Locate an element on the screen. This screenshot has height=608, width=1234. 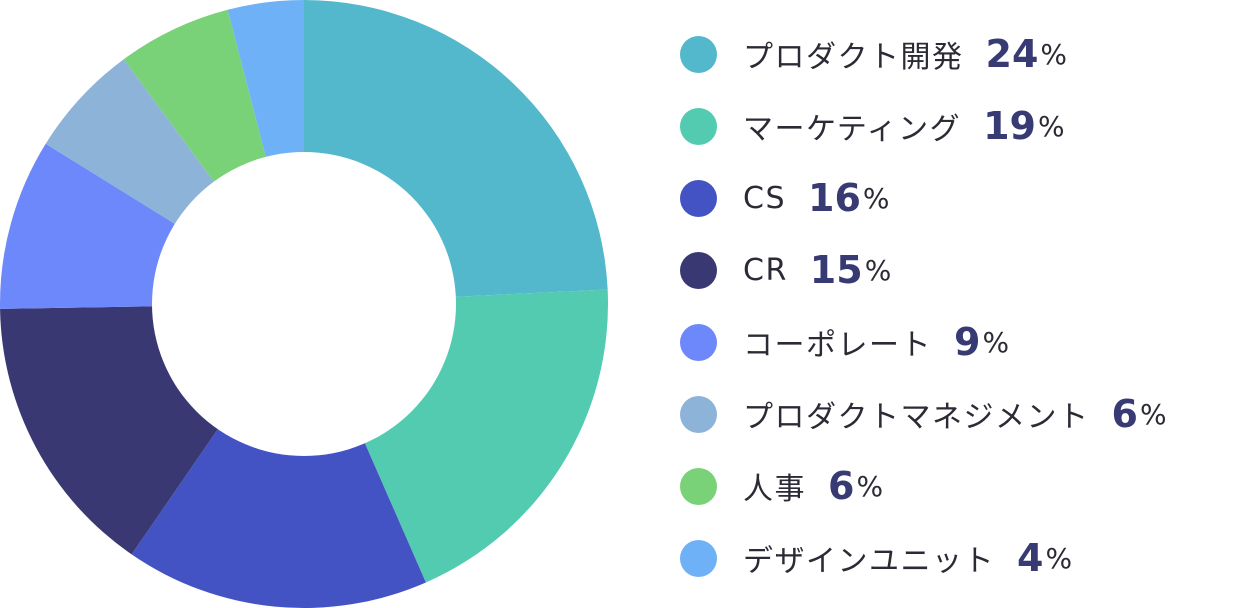
legend-item-design-unit: デザインユニット 4 % is located at coordinates (956, 558).